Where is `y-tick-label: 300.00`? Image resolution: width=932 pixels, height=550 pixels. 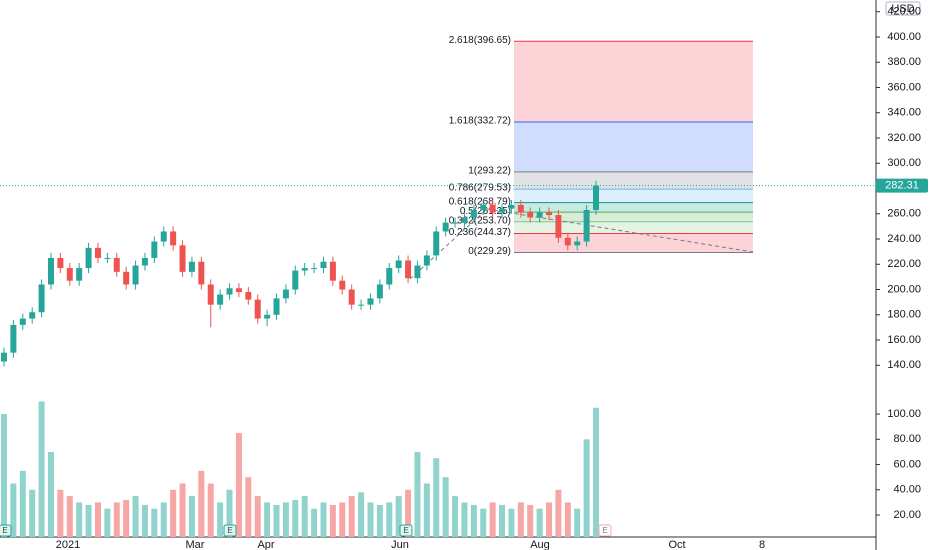 y-tick-label: 300.00 is located at coordinates (904, 163).